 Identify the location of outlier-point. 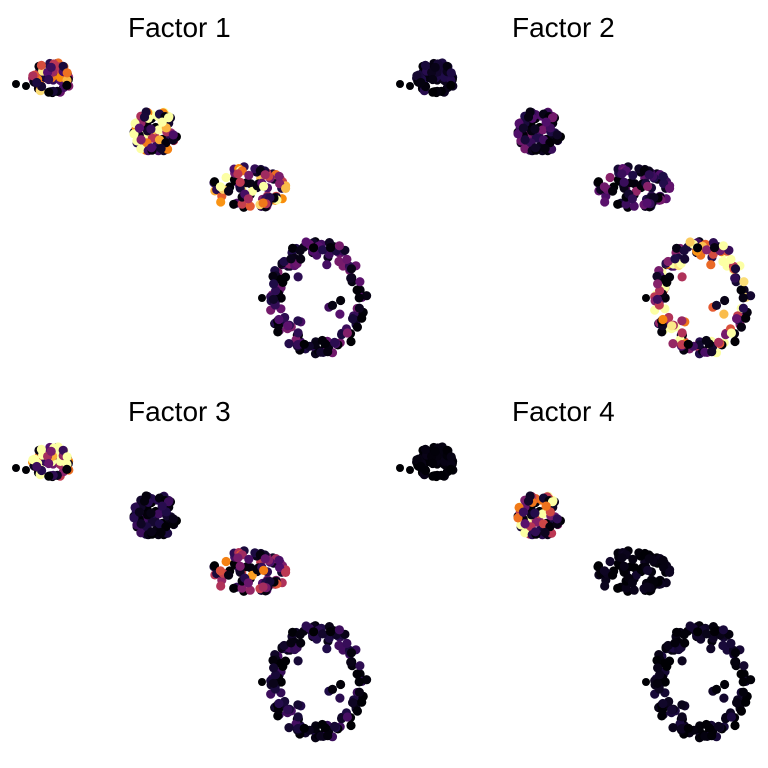
(16, 84).